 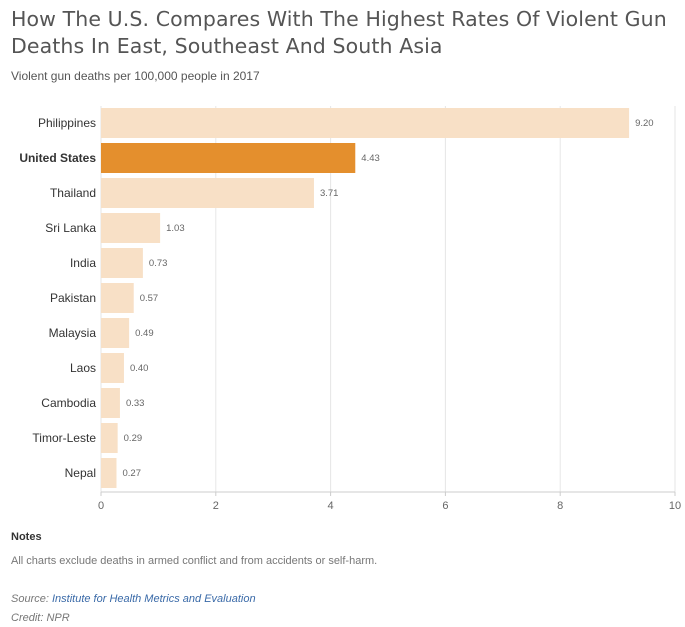 I want to click on x-tick-label: 8, so click(x=560, y=506).